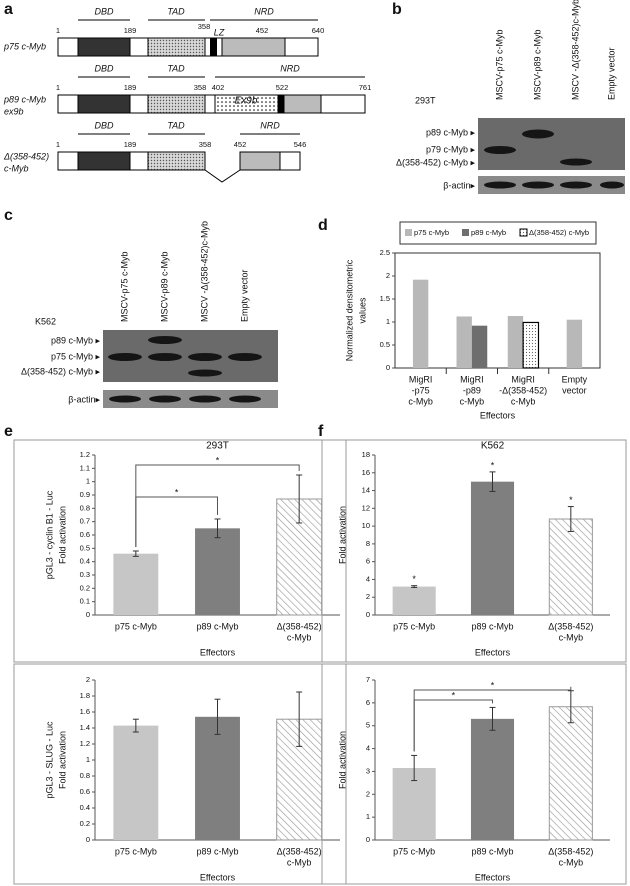 This screenshot has width=630, height=886. I want to click on legend-label: p89 c-Myb, so click(488, 232).